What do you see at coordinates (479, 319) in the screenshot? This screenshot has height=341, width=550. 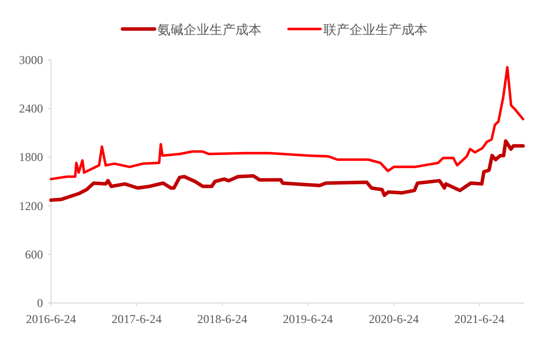 I see `x-tick-label: 2021-6-24` at bounding box center [479, 319].